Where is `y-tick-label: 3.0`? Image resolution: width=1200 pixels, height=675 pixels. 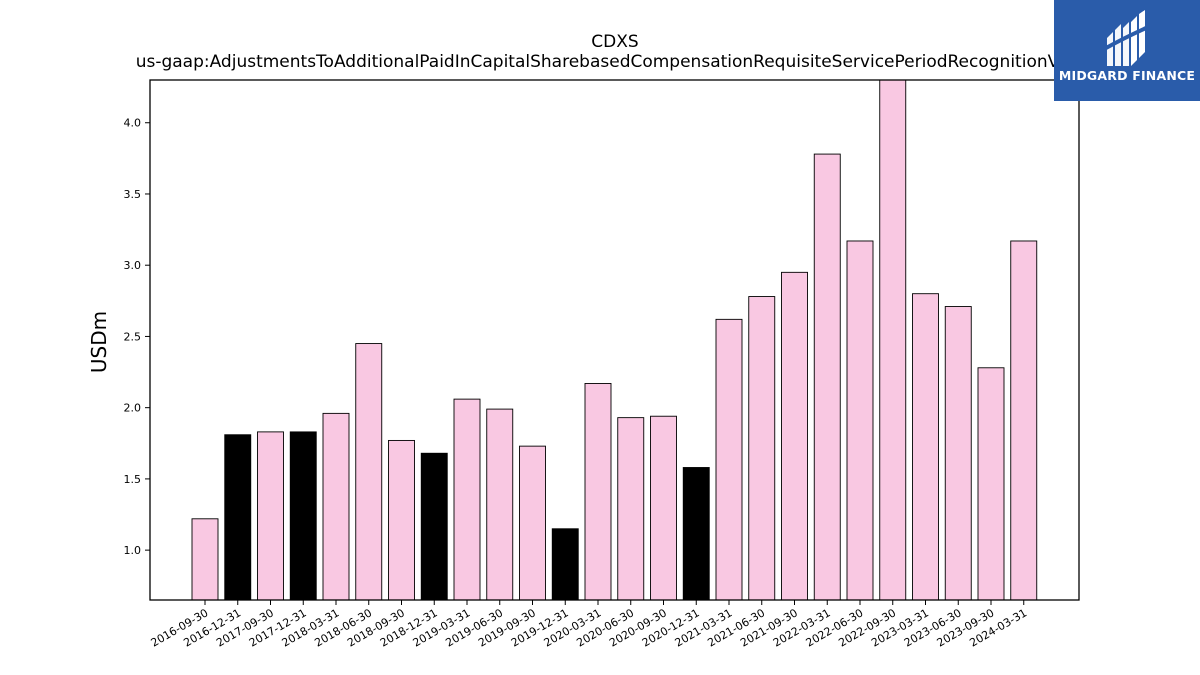 y-tick-label: 3.0 is located at coordinates (133, 265).